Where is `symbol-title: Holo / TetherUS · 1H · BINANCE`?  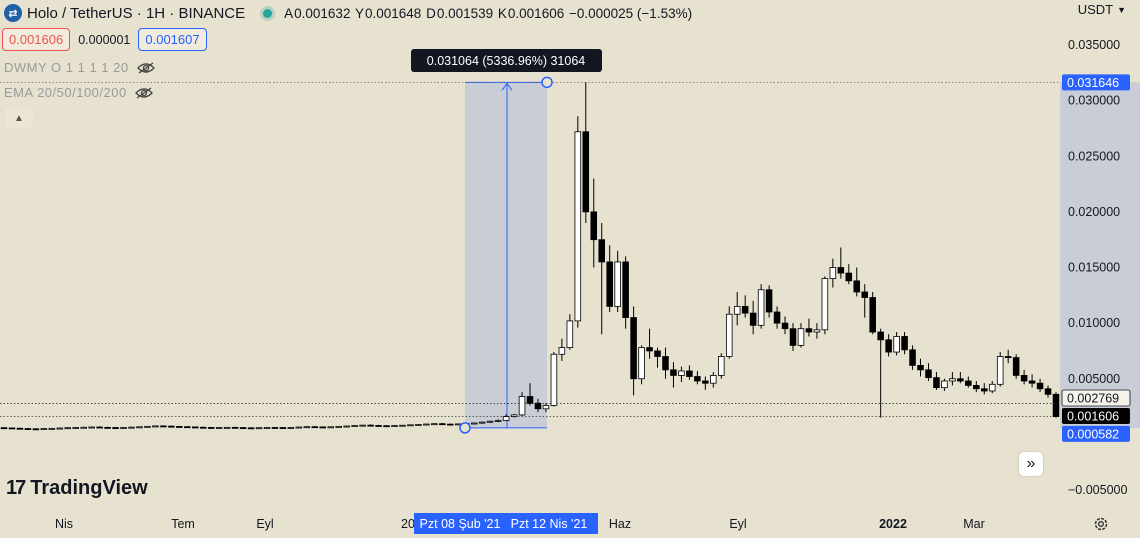 symbol-title: Holo / TetherUS · 1H · BINANCE is located at coordinates (136, 13).